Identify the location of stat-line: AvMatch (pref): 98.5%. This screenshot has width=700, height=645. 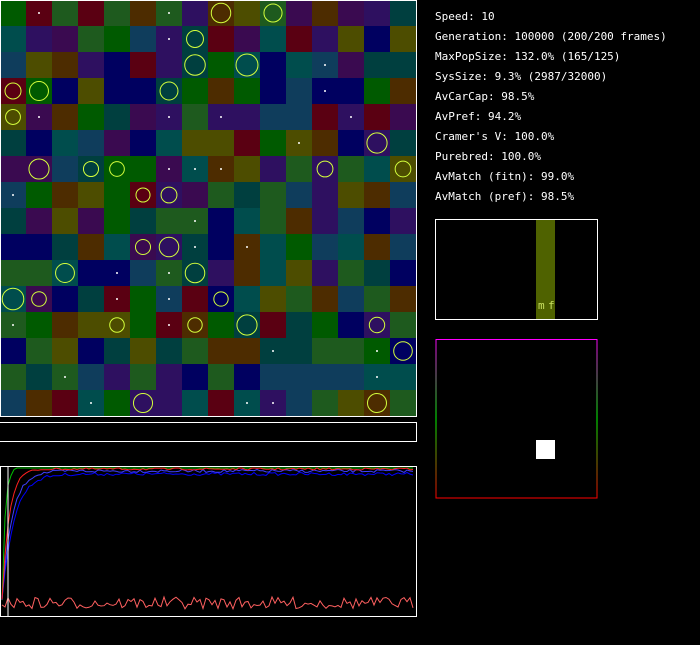
(504, 196).